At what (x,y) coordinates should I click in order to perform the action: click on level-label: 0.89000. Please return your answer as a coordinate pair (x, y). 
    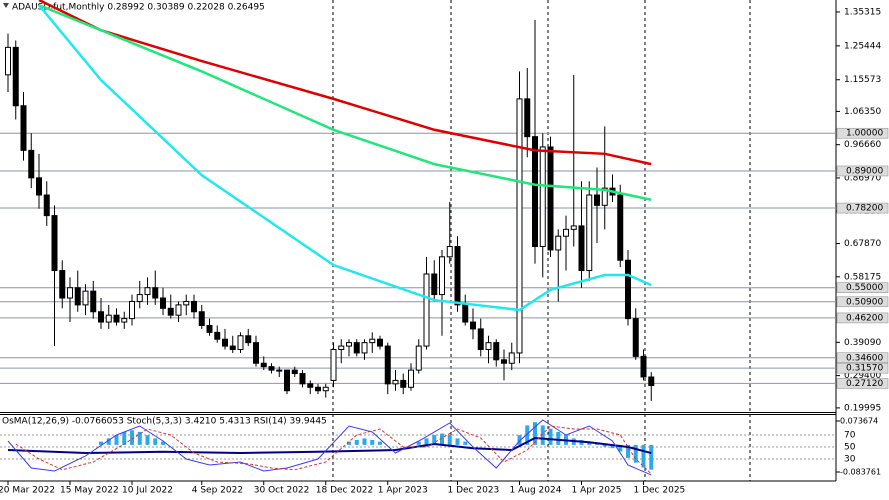
    Looking at the image, I should click on (864, 171).